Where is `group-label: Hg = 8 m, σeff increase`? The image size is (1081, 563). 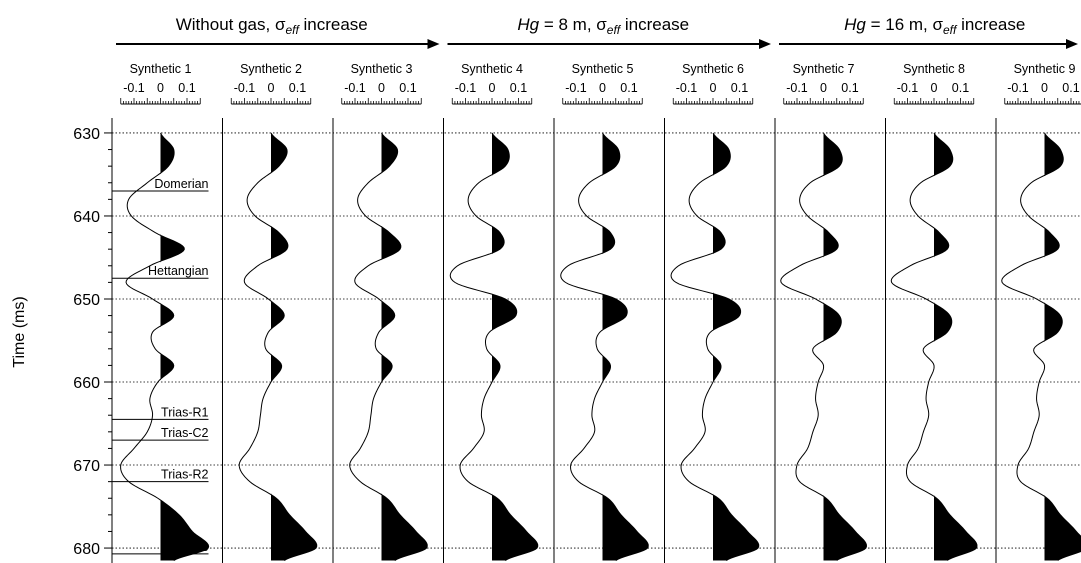
group-label: Hg = 8 m, σeff increase is located at coordinates (603, 26).